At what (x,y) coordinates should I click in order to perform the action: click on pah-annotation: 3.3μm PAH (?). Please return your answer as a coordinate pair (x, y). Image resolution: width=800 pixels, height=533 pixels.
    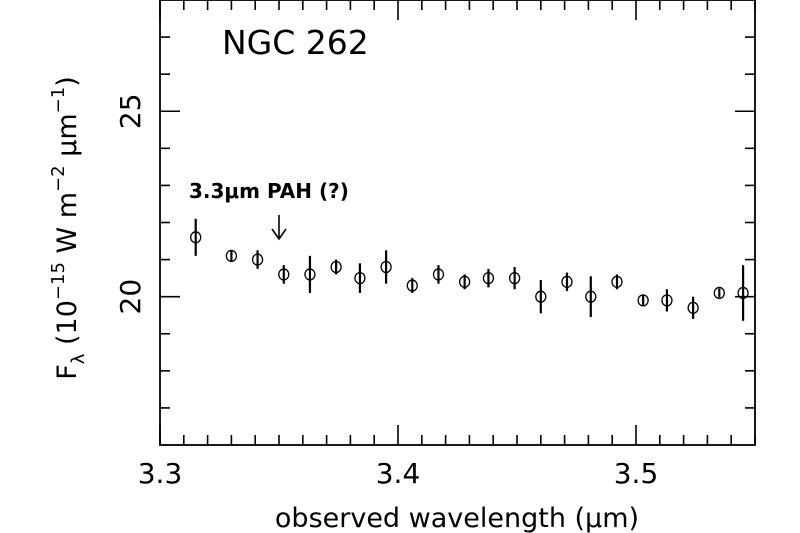
    Looking at the image, I should click on (269, 210).